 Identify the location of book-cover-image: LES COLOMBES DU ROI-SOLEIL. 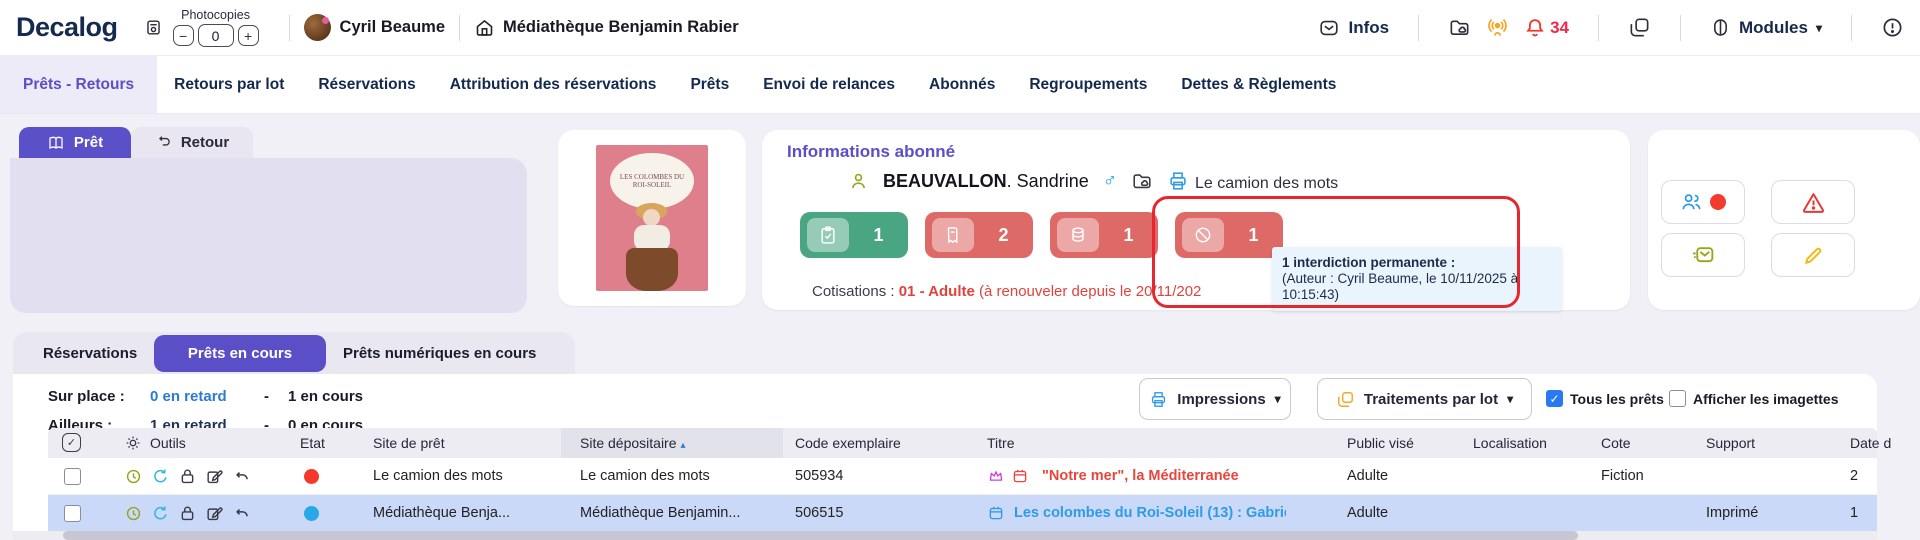
(652, 218).